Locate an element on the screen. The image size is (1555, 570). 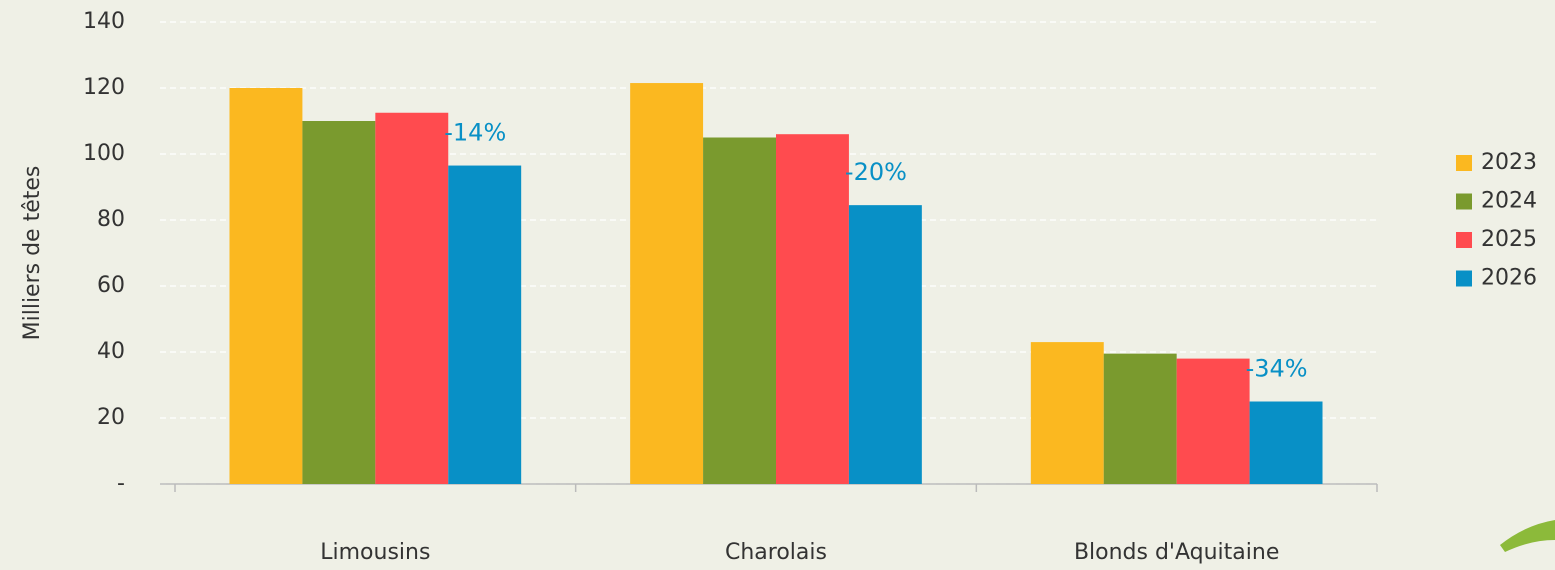
legend-label: 2024 is located at coordinates (1509, 201).